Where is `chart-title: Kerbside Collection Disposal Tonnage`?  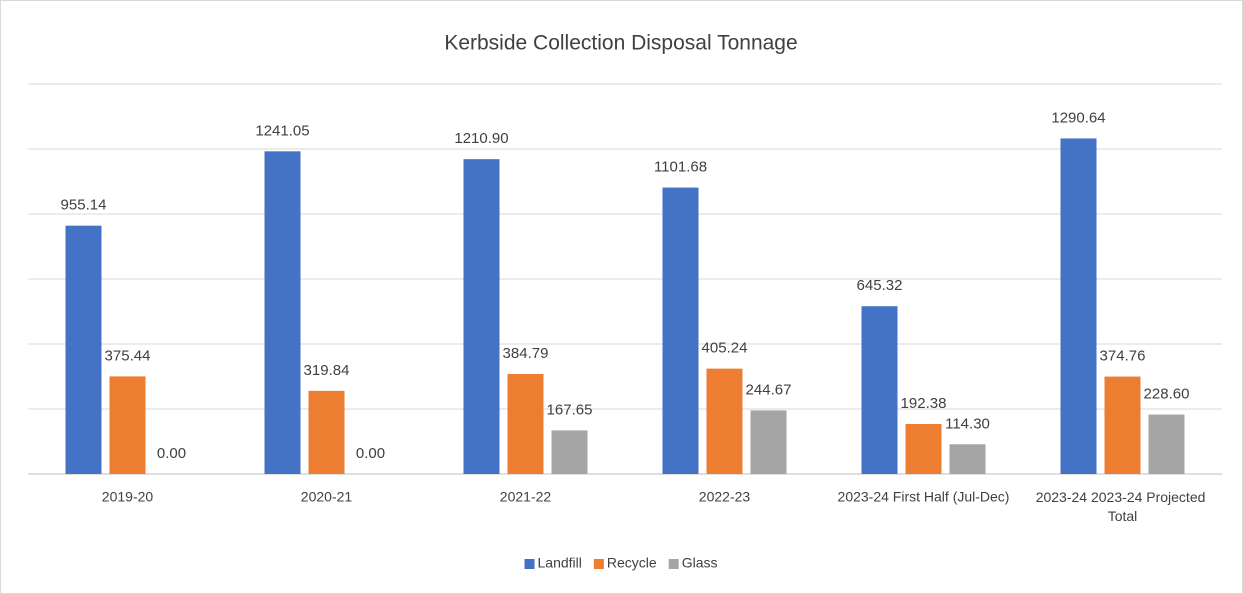
chart-title: Kerbside Collection Disposal Tonnage is located at coordinates (620, 43).